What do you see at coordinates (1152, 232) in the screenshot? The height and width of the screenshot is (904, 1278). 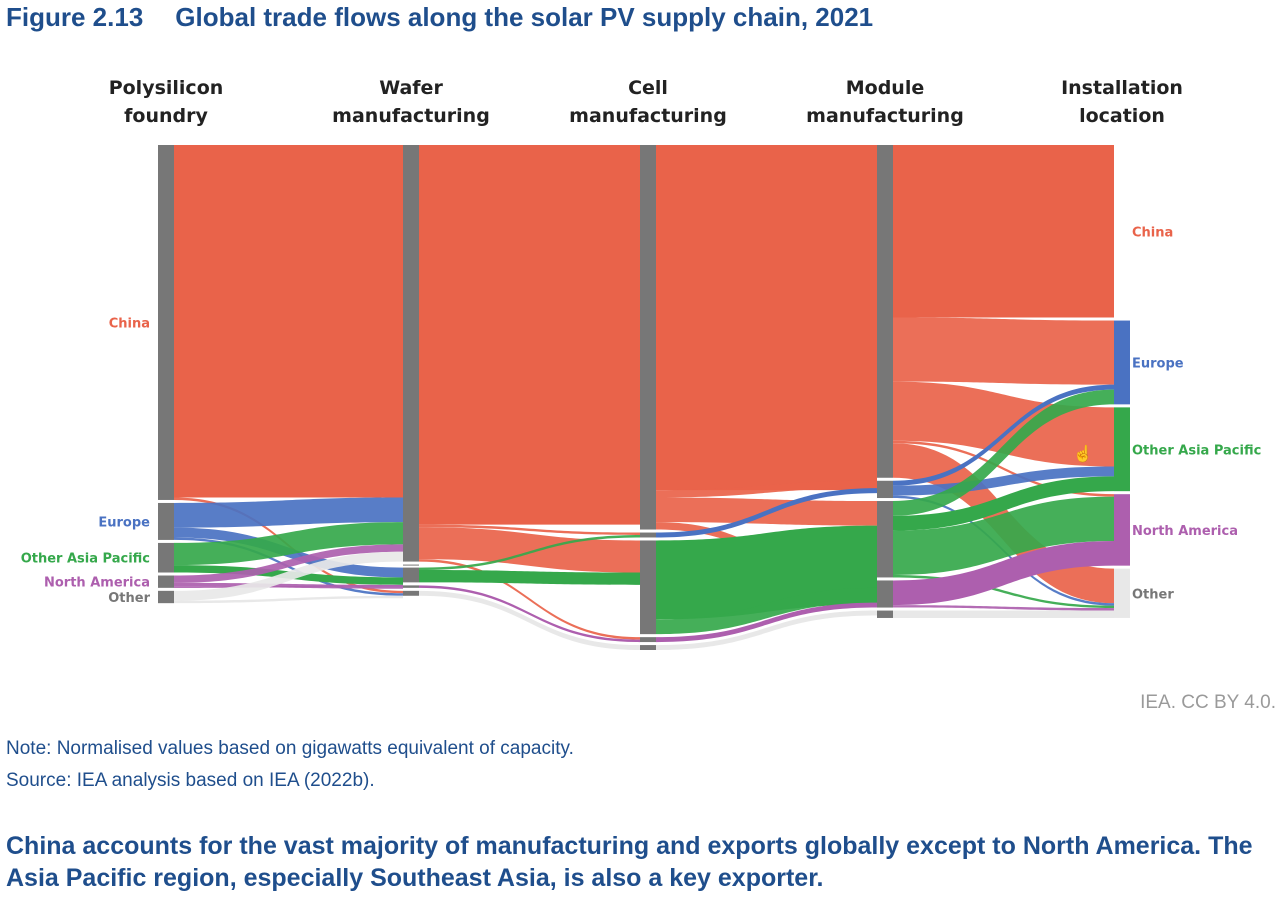 I see `region-label-right-china: China` at bounding box center [1152, 232].